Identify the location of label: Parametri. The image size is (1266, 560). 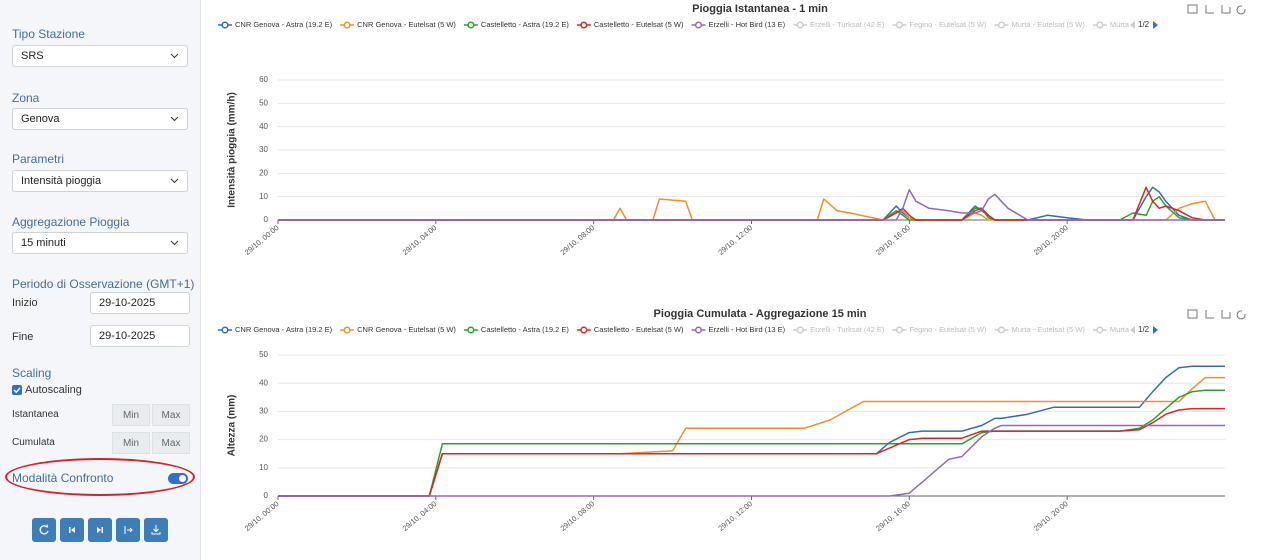
(38, 159).